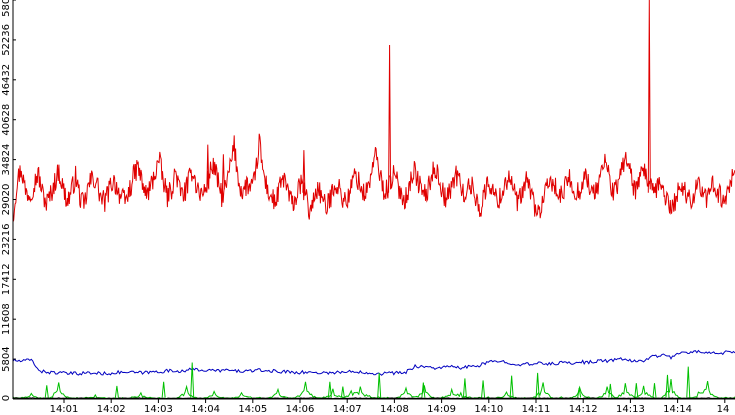 The width and height of the screenshot is (735, 415). I want to click on x-tick-label: 14:11, so click(536, 409).